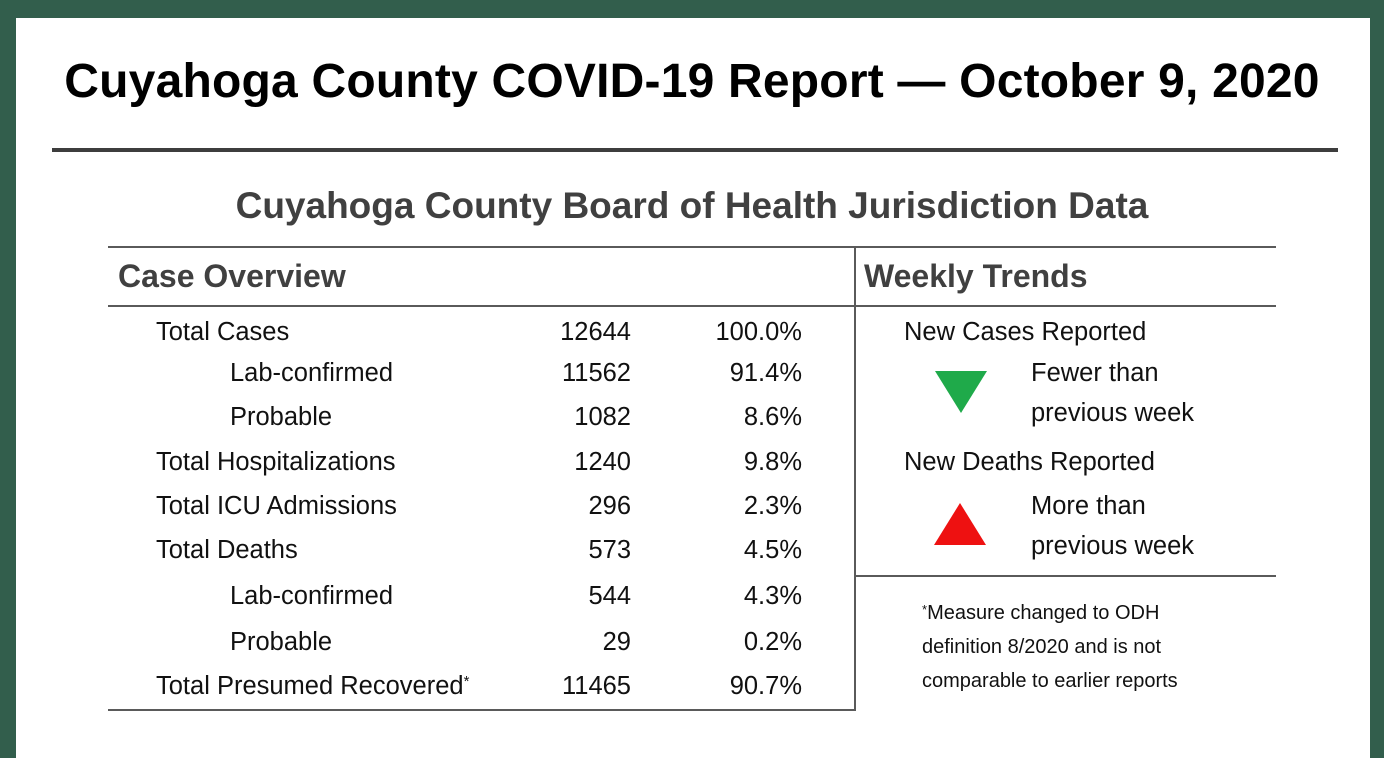 The height and width of the screenshot is (758, 1384). What do you see at coordinates (772, 462) in the screenshot?
I see `row-percent: 9.8%` at bounding box center [772, 462].